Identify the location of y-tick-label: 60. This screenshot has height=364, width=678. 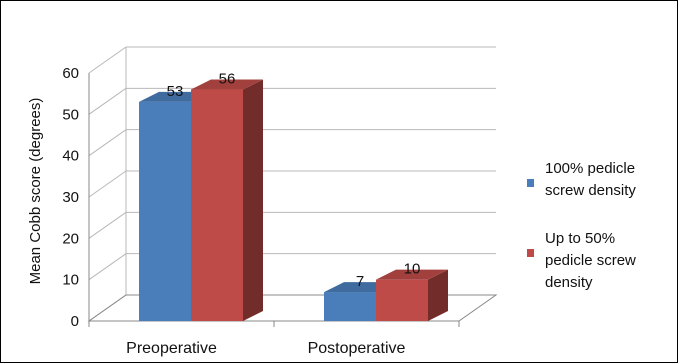
(70, 73).